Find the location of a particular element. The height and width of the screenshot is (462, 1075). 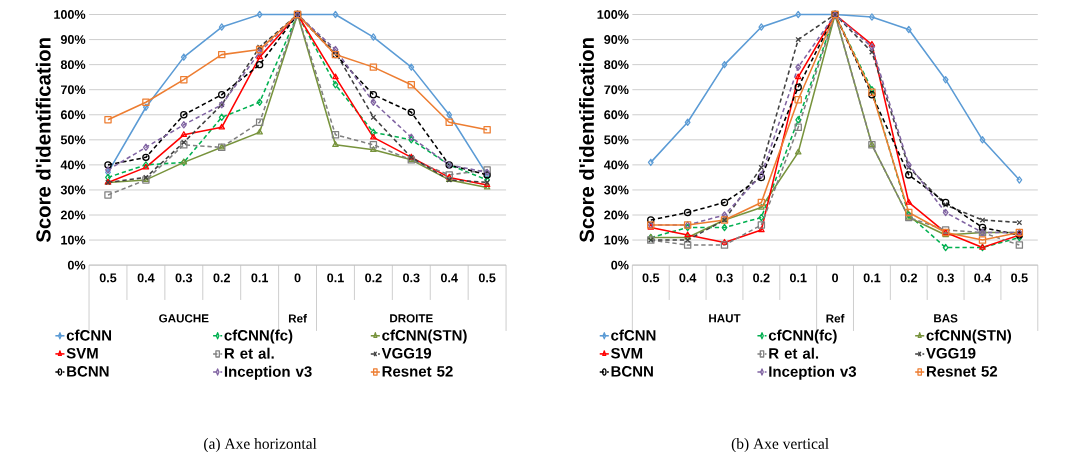

text: (b) Axe vertical is located at coordinates (780, 445).